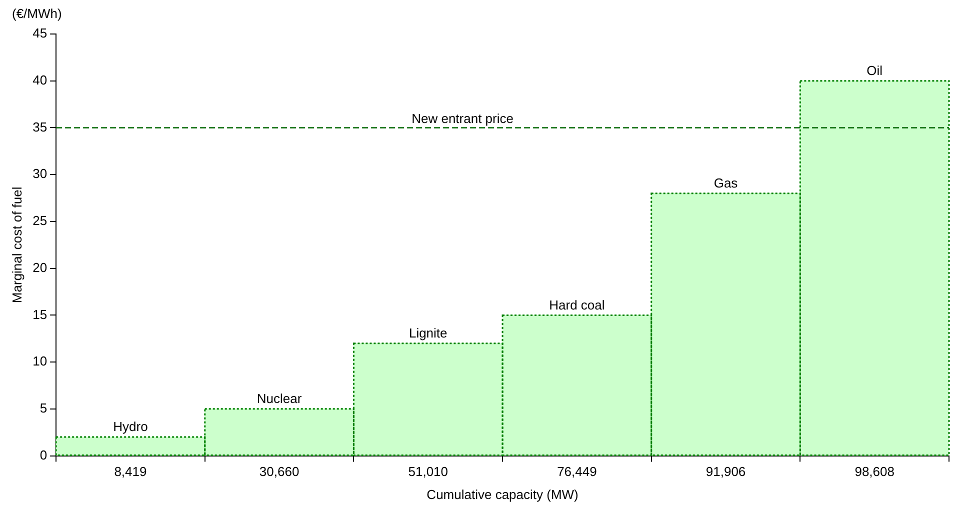  I want to click on annotation: Oil, so click(874, 70).